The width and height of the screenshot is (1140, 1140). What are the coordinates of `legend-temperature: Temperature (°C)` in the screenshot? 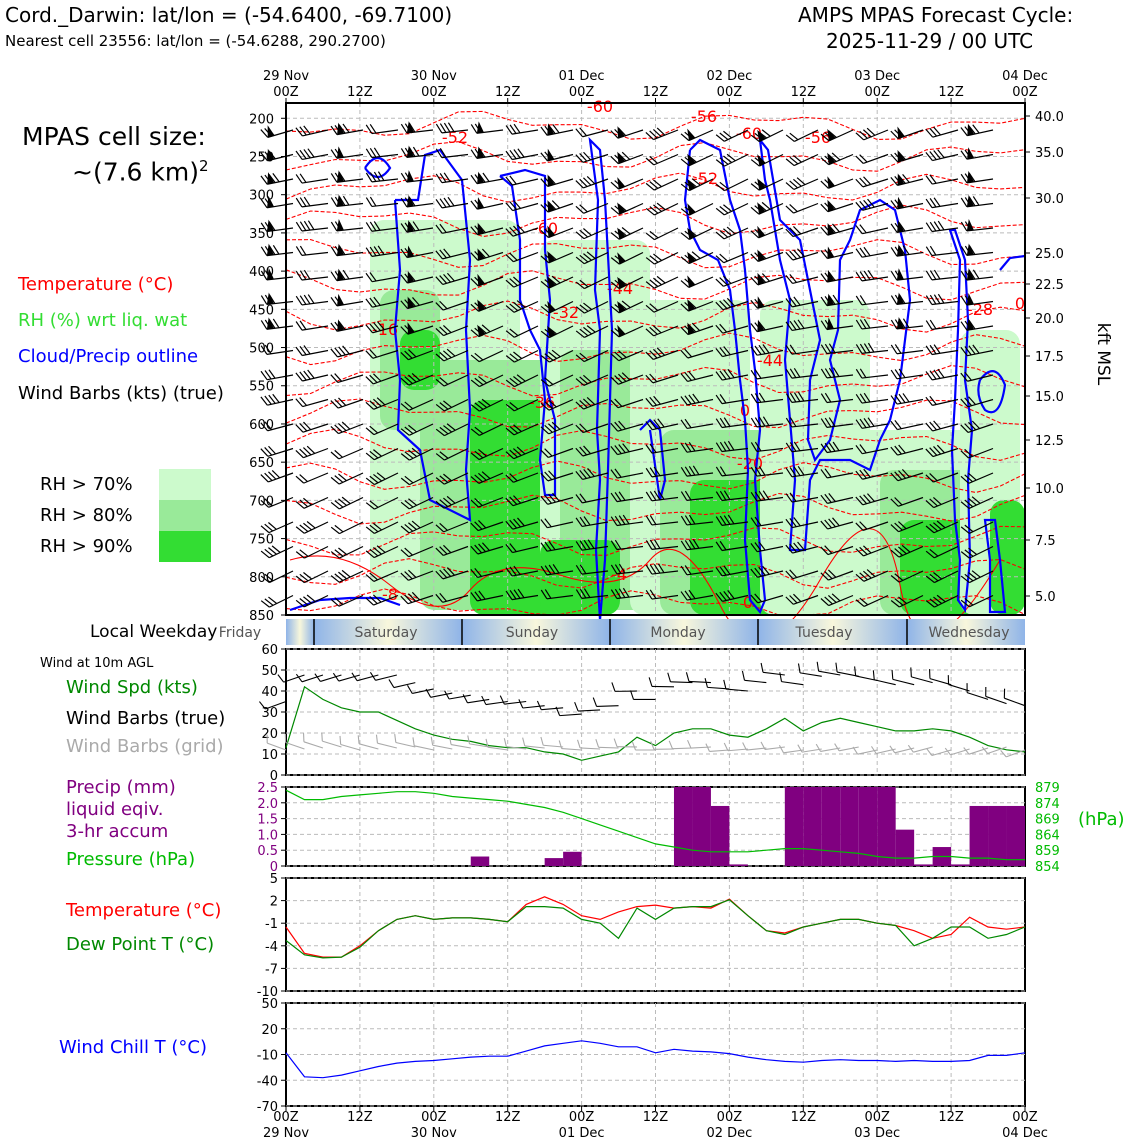 It's located at (96, 284).